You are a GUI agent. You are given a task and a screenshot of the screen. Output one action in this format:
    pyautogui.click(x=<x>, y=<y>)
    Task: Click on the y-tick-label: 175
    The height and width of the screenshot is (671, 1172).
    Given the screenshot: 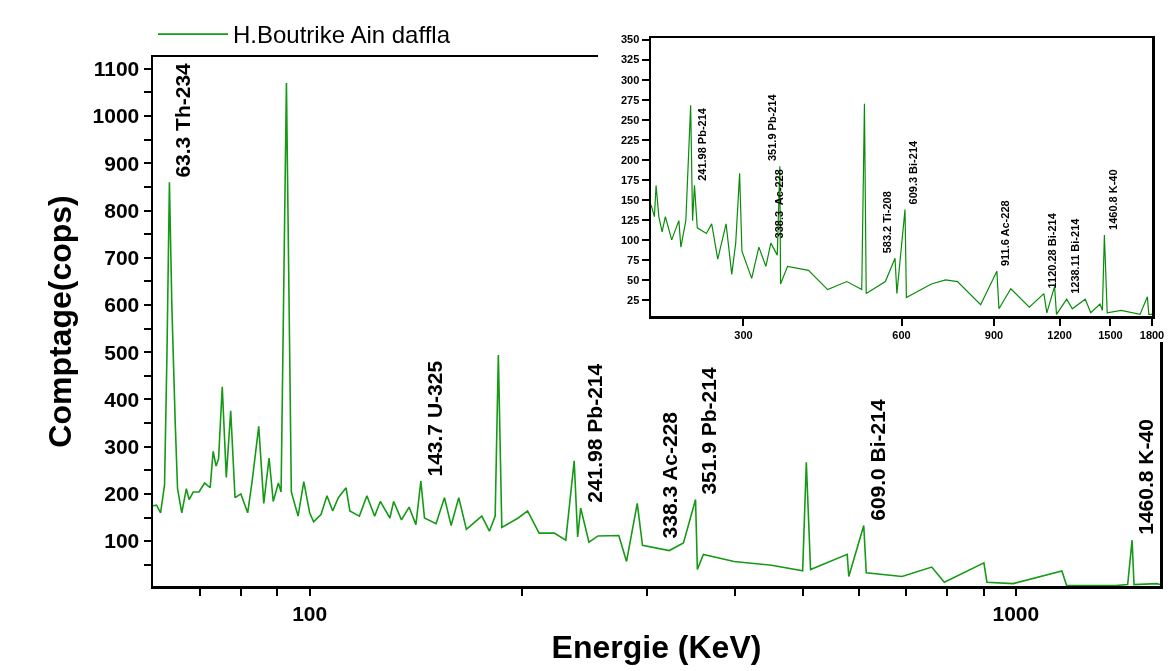 What is the action you would take?
    pyautogui.click(x=630, y=179)
    